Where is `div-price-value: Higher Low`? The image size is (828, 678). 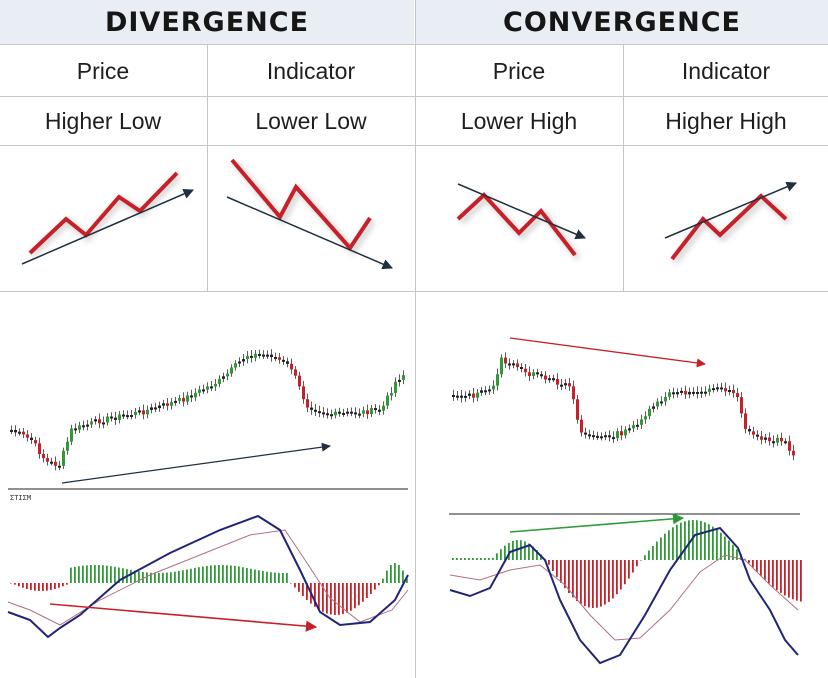 div-price-value: Higher Low is located at coordinates (103, 120).